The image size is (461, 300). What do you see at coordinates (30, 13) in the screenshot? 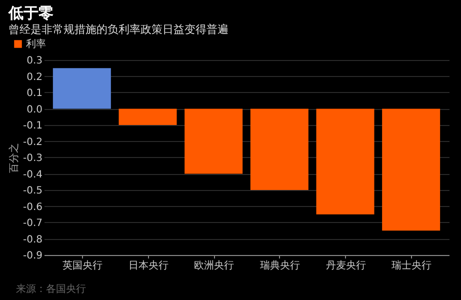
I see `chart-title: 低于零` at bounding box center [30, 13].